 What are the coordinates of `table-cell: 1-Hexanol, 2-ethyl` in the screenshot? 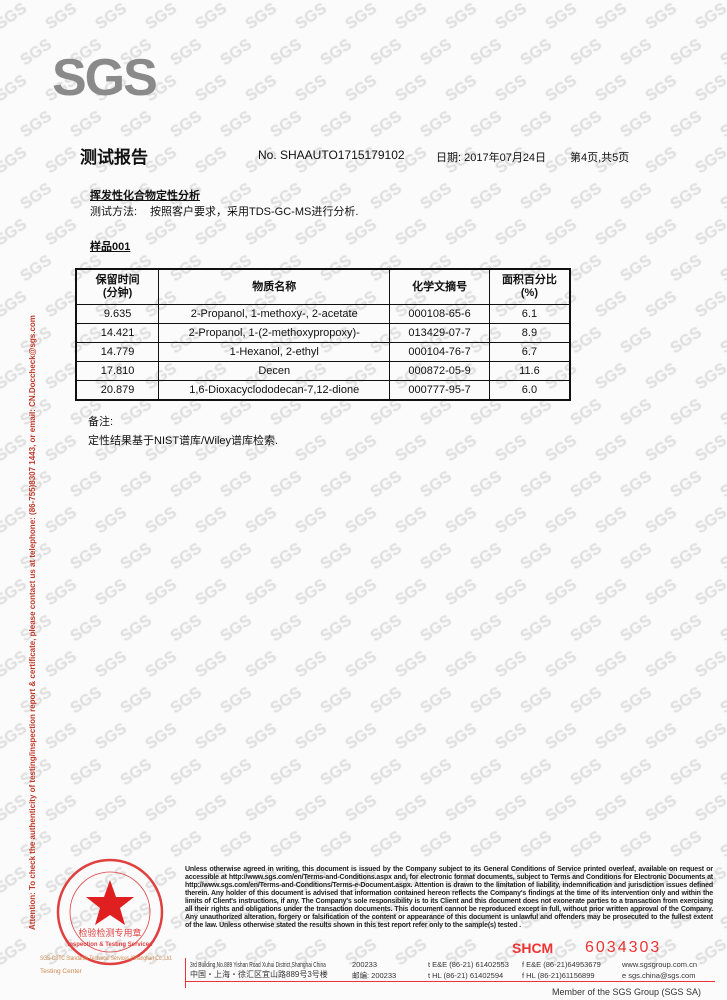 It's located at (274, 352).